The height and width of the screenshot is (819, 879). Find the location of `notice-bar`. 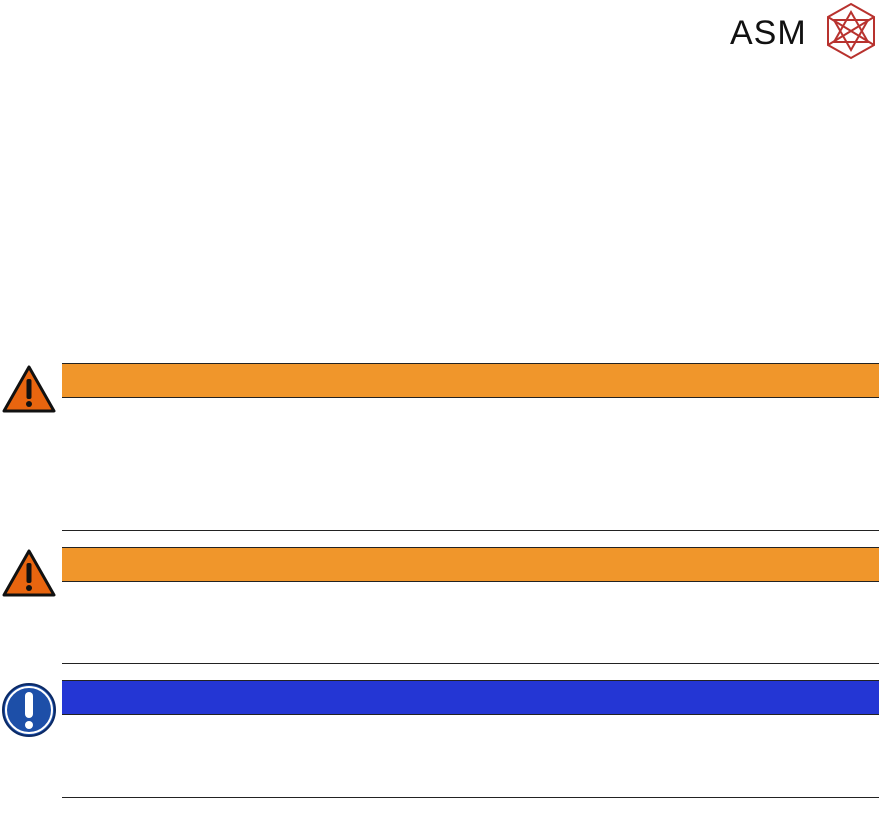

notice-bar is located at coordinates (470, 697).